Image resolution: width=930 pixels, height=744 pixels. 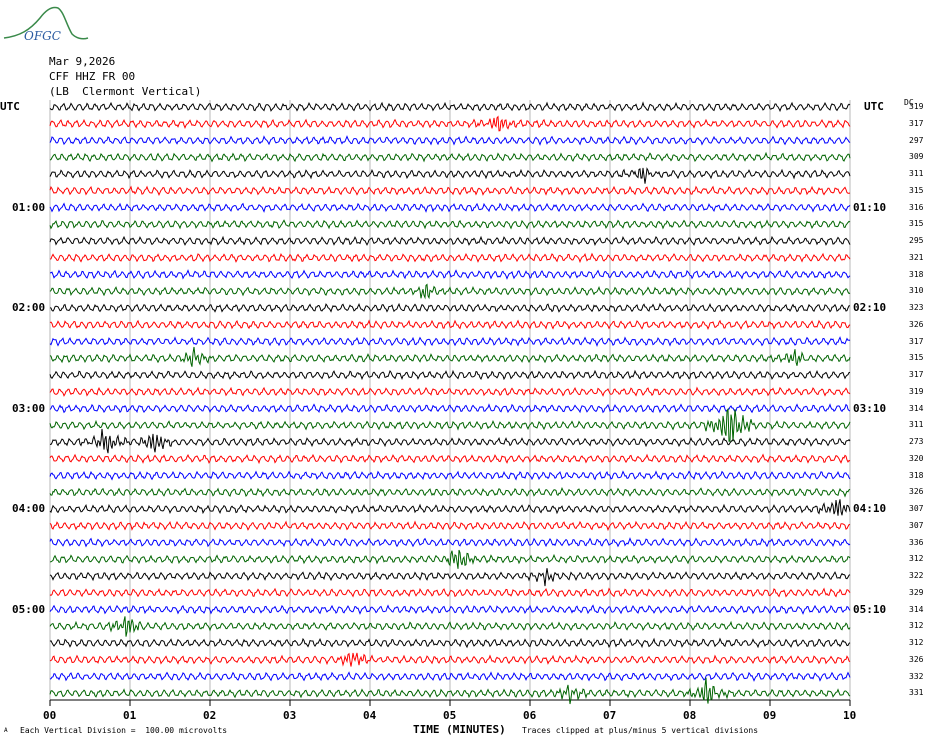 I want to click on x-axis-label: TIME (MINUTES), so click(x=459, y=729).